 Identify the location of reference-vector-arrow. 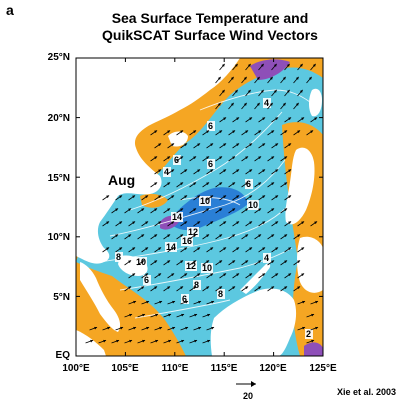
(246, 384).